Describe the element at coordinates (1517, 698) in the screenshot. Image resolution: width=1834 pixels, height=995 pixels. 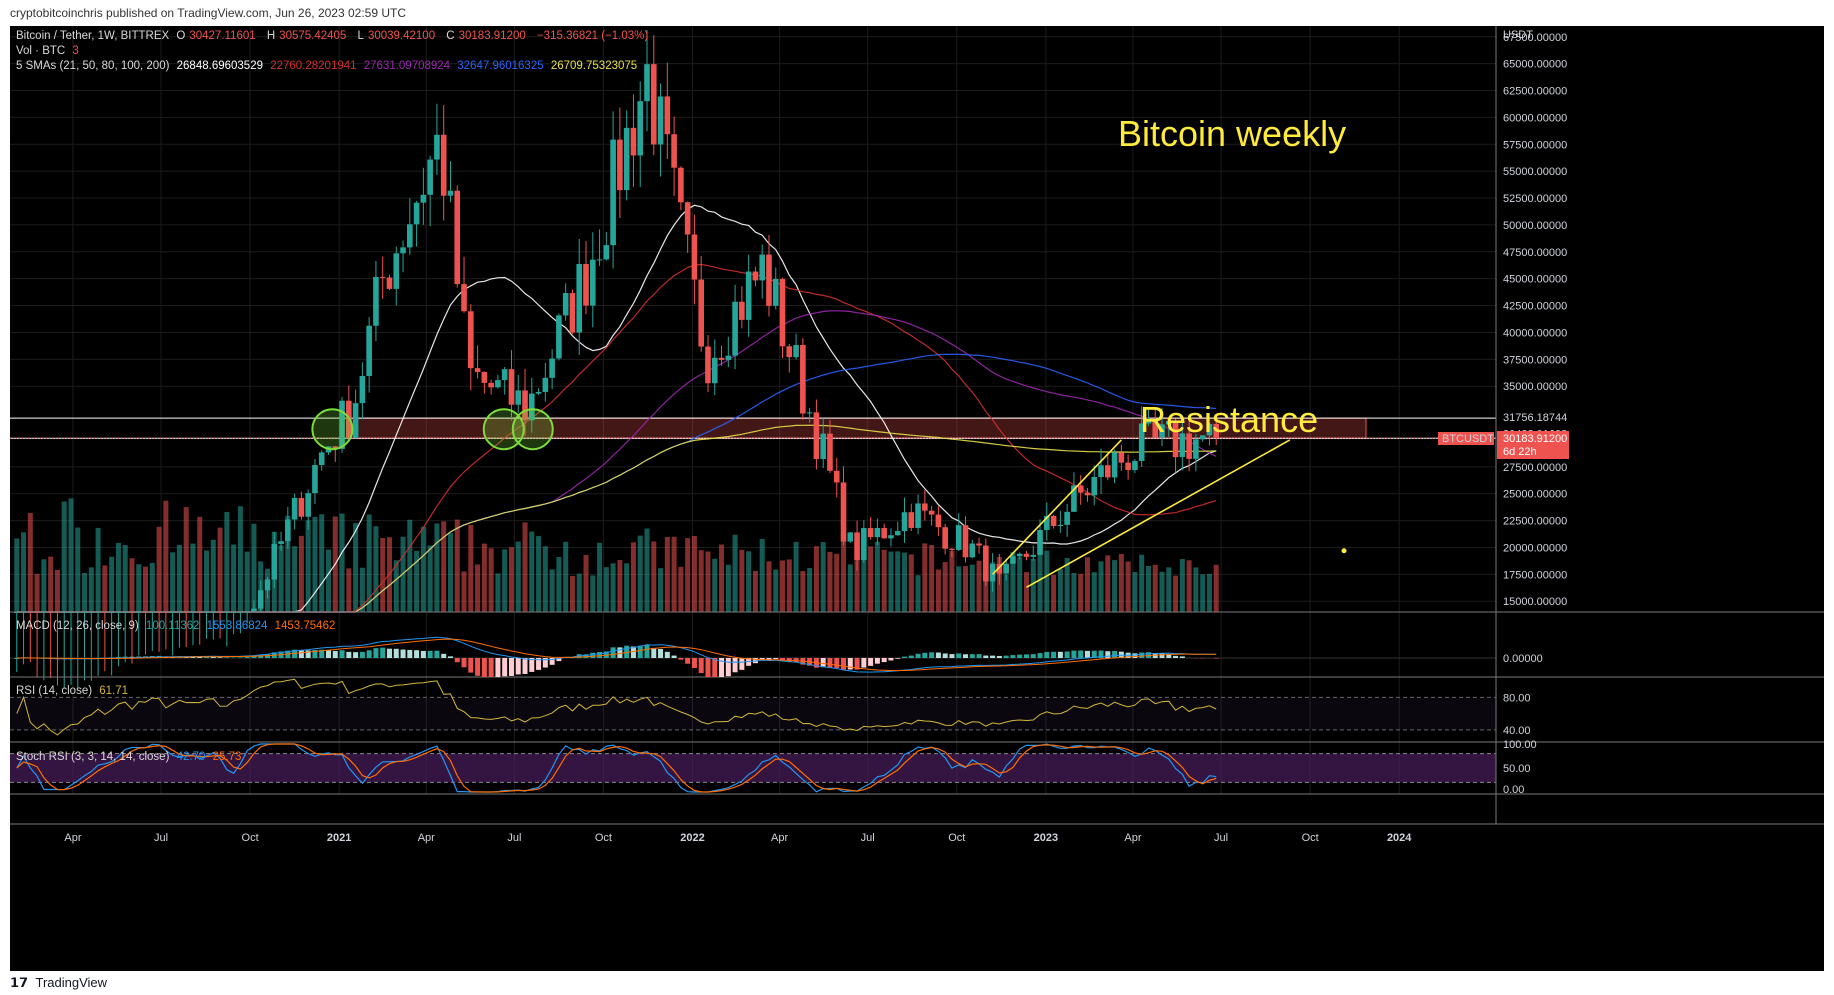
I see `rsi-tick-label: 80.00` at that location.